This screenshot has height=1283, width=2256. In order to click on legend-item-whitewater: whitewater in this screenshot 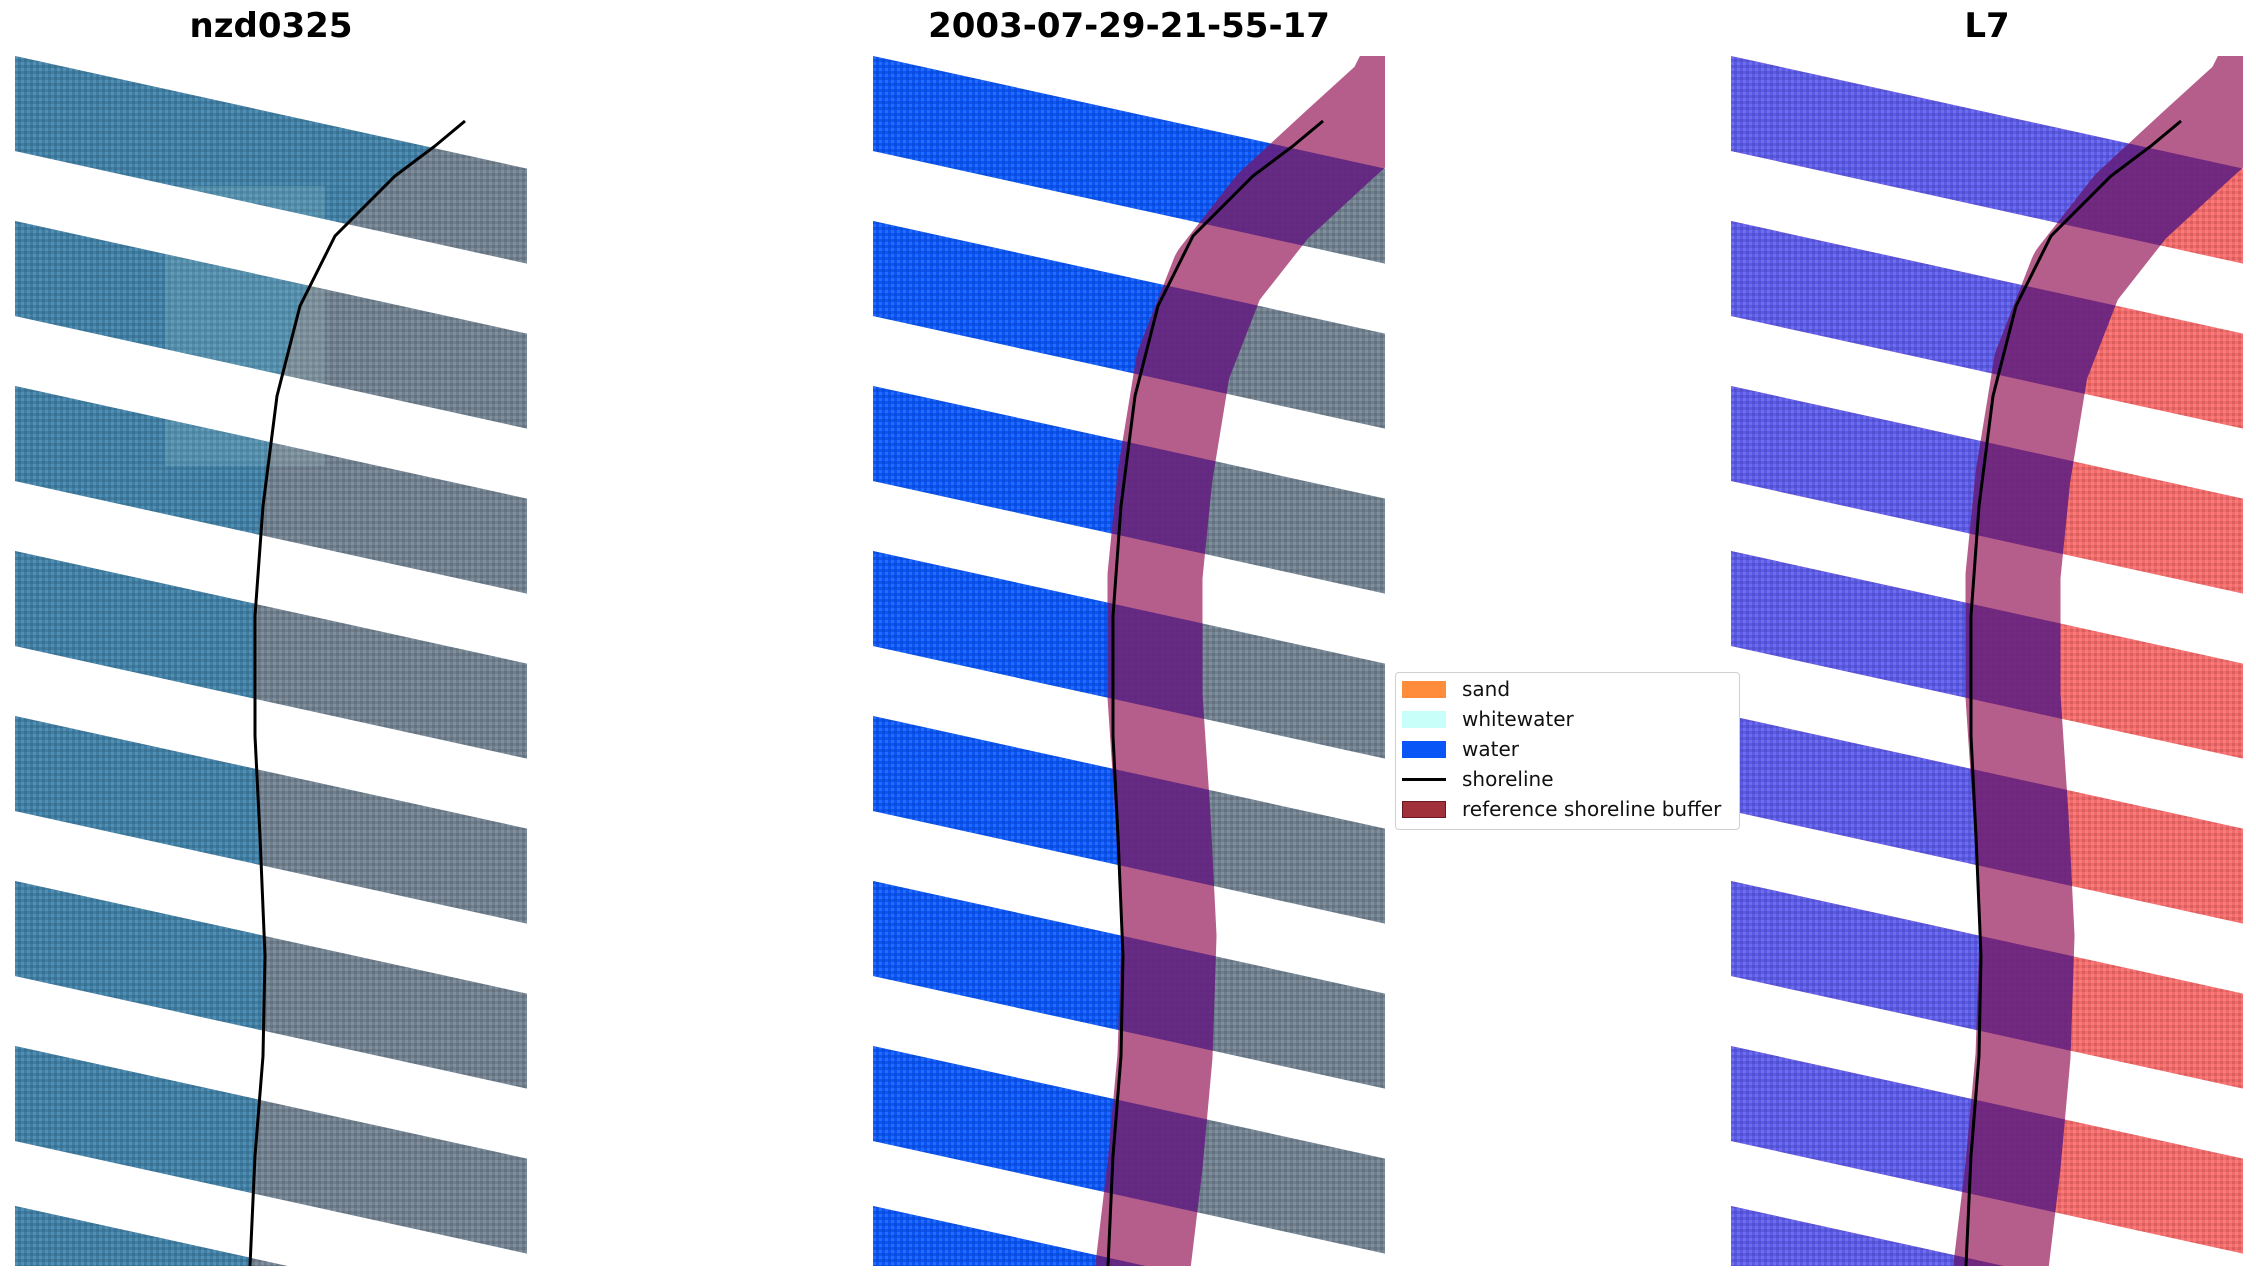, I will do `click(1488, 719)`.